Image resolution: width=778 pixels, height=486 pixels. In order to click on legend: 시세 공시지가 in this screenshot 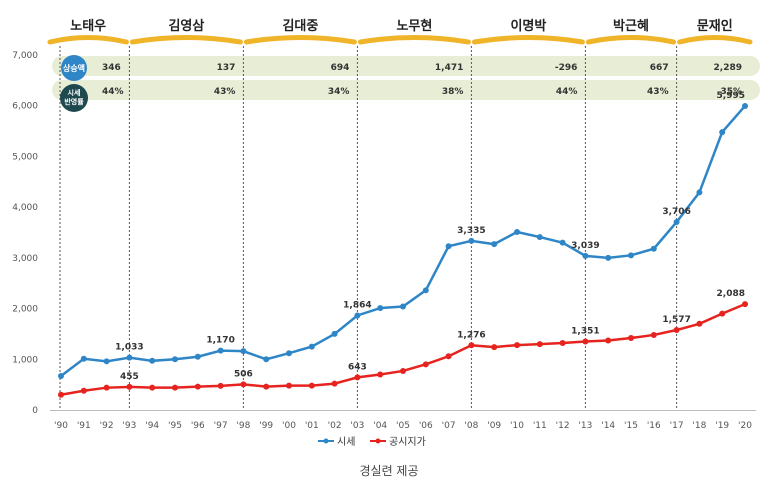, I will do `click(372, 442)`.